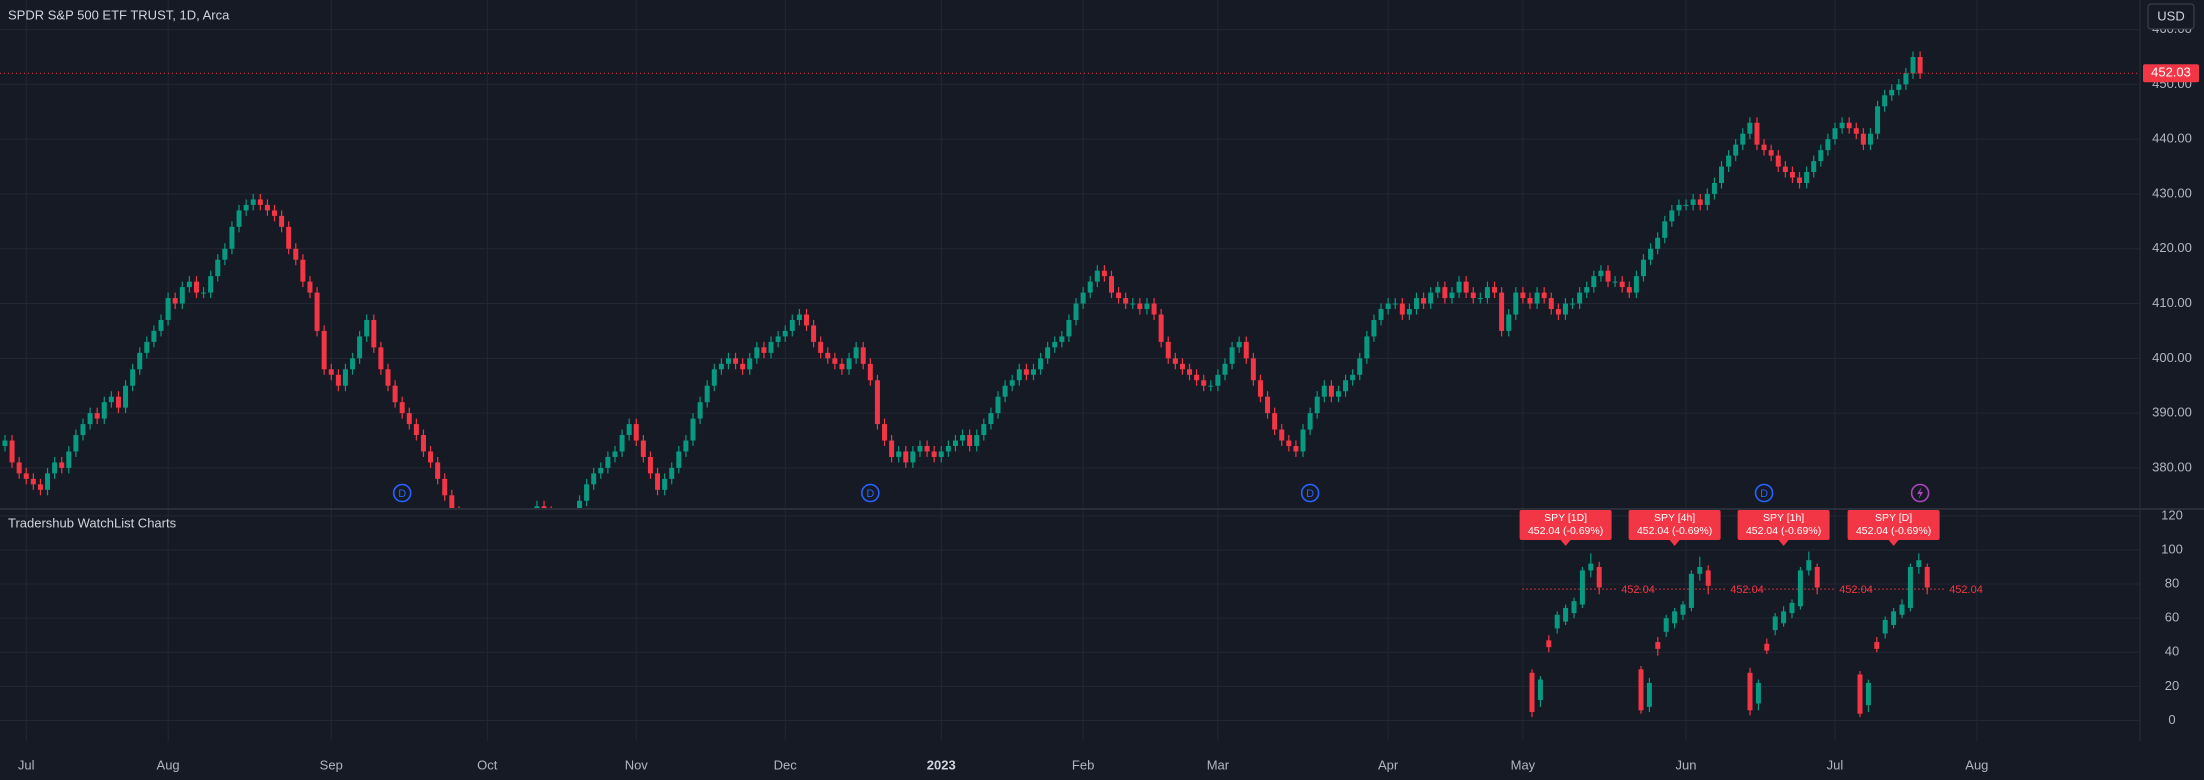 This screenshot has height=780, width=2204. What do you see at coordinates (1856, 590) in the screenshot?
I see `level-label: 452.04` at bounding box center [1856, 590].